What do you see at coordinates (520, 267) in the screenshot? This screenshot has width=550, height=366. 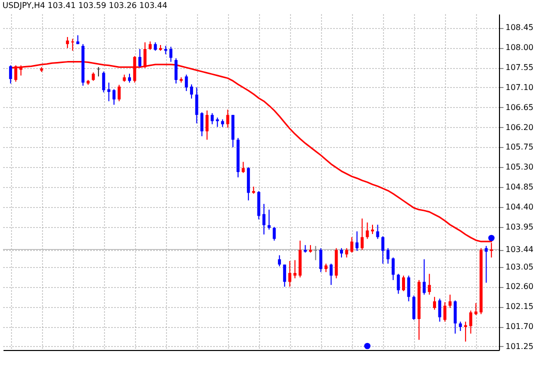 I see `y-tick-label: 103.05` at bounding box center [520, 267].